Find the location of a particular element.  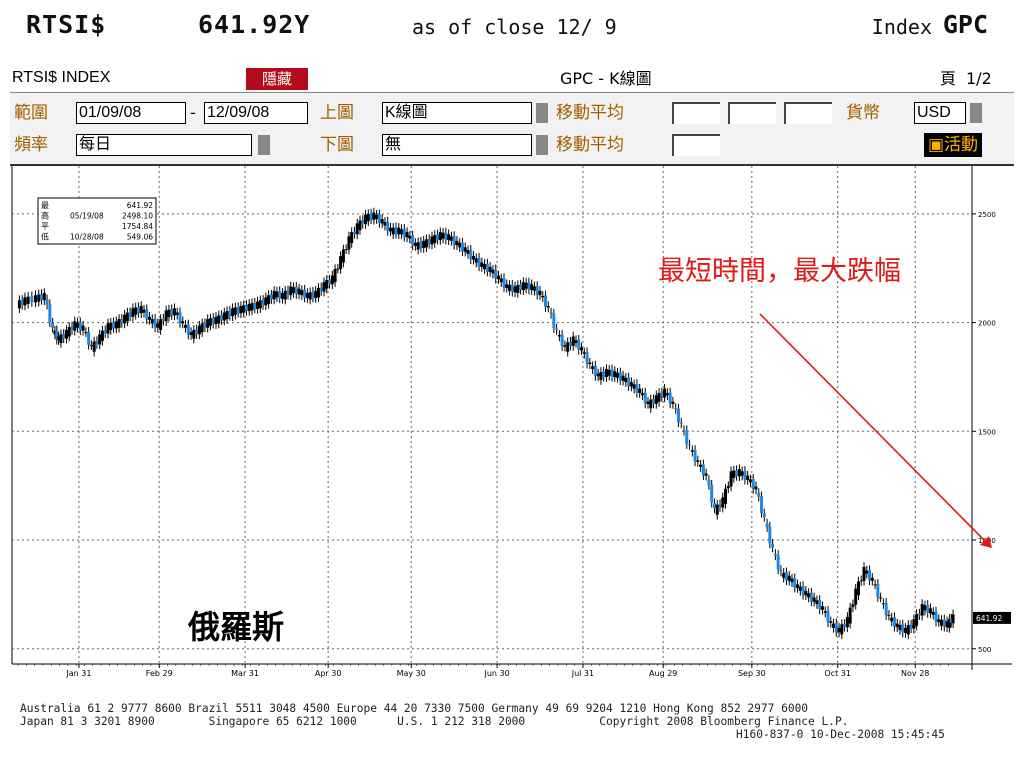

currency-dropdown is located at coordinates (976, 113).